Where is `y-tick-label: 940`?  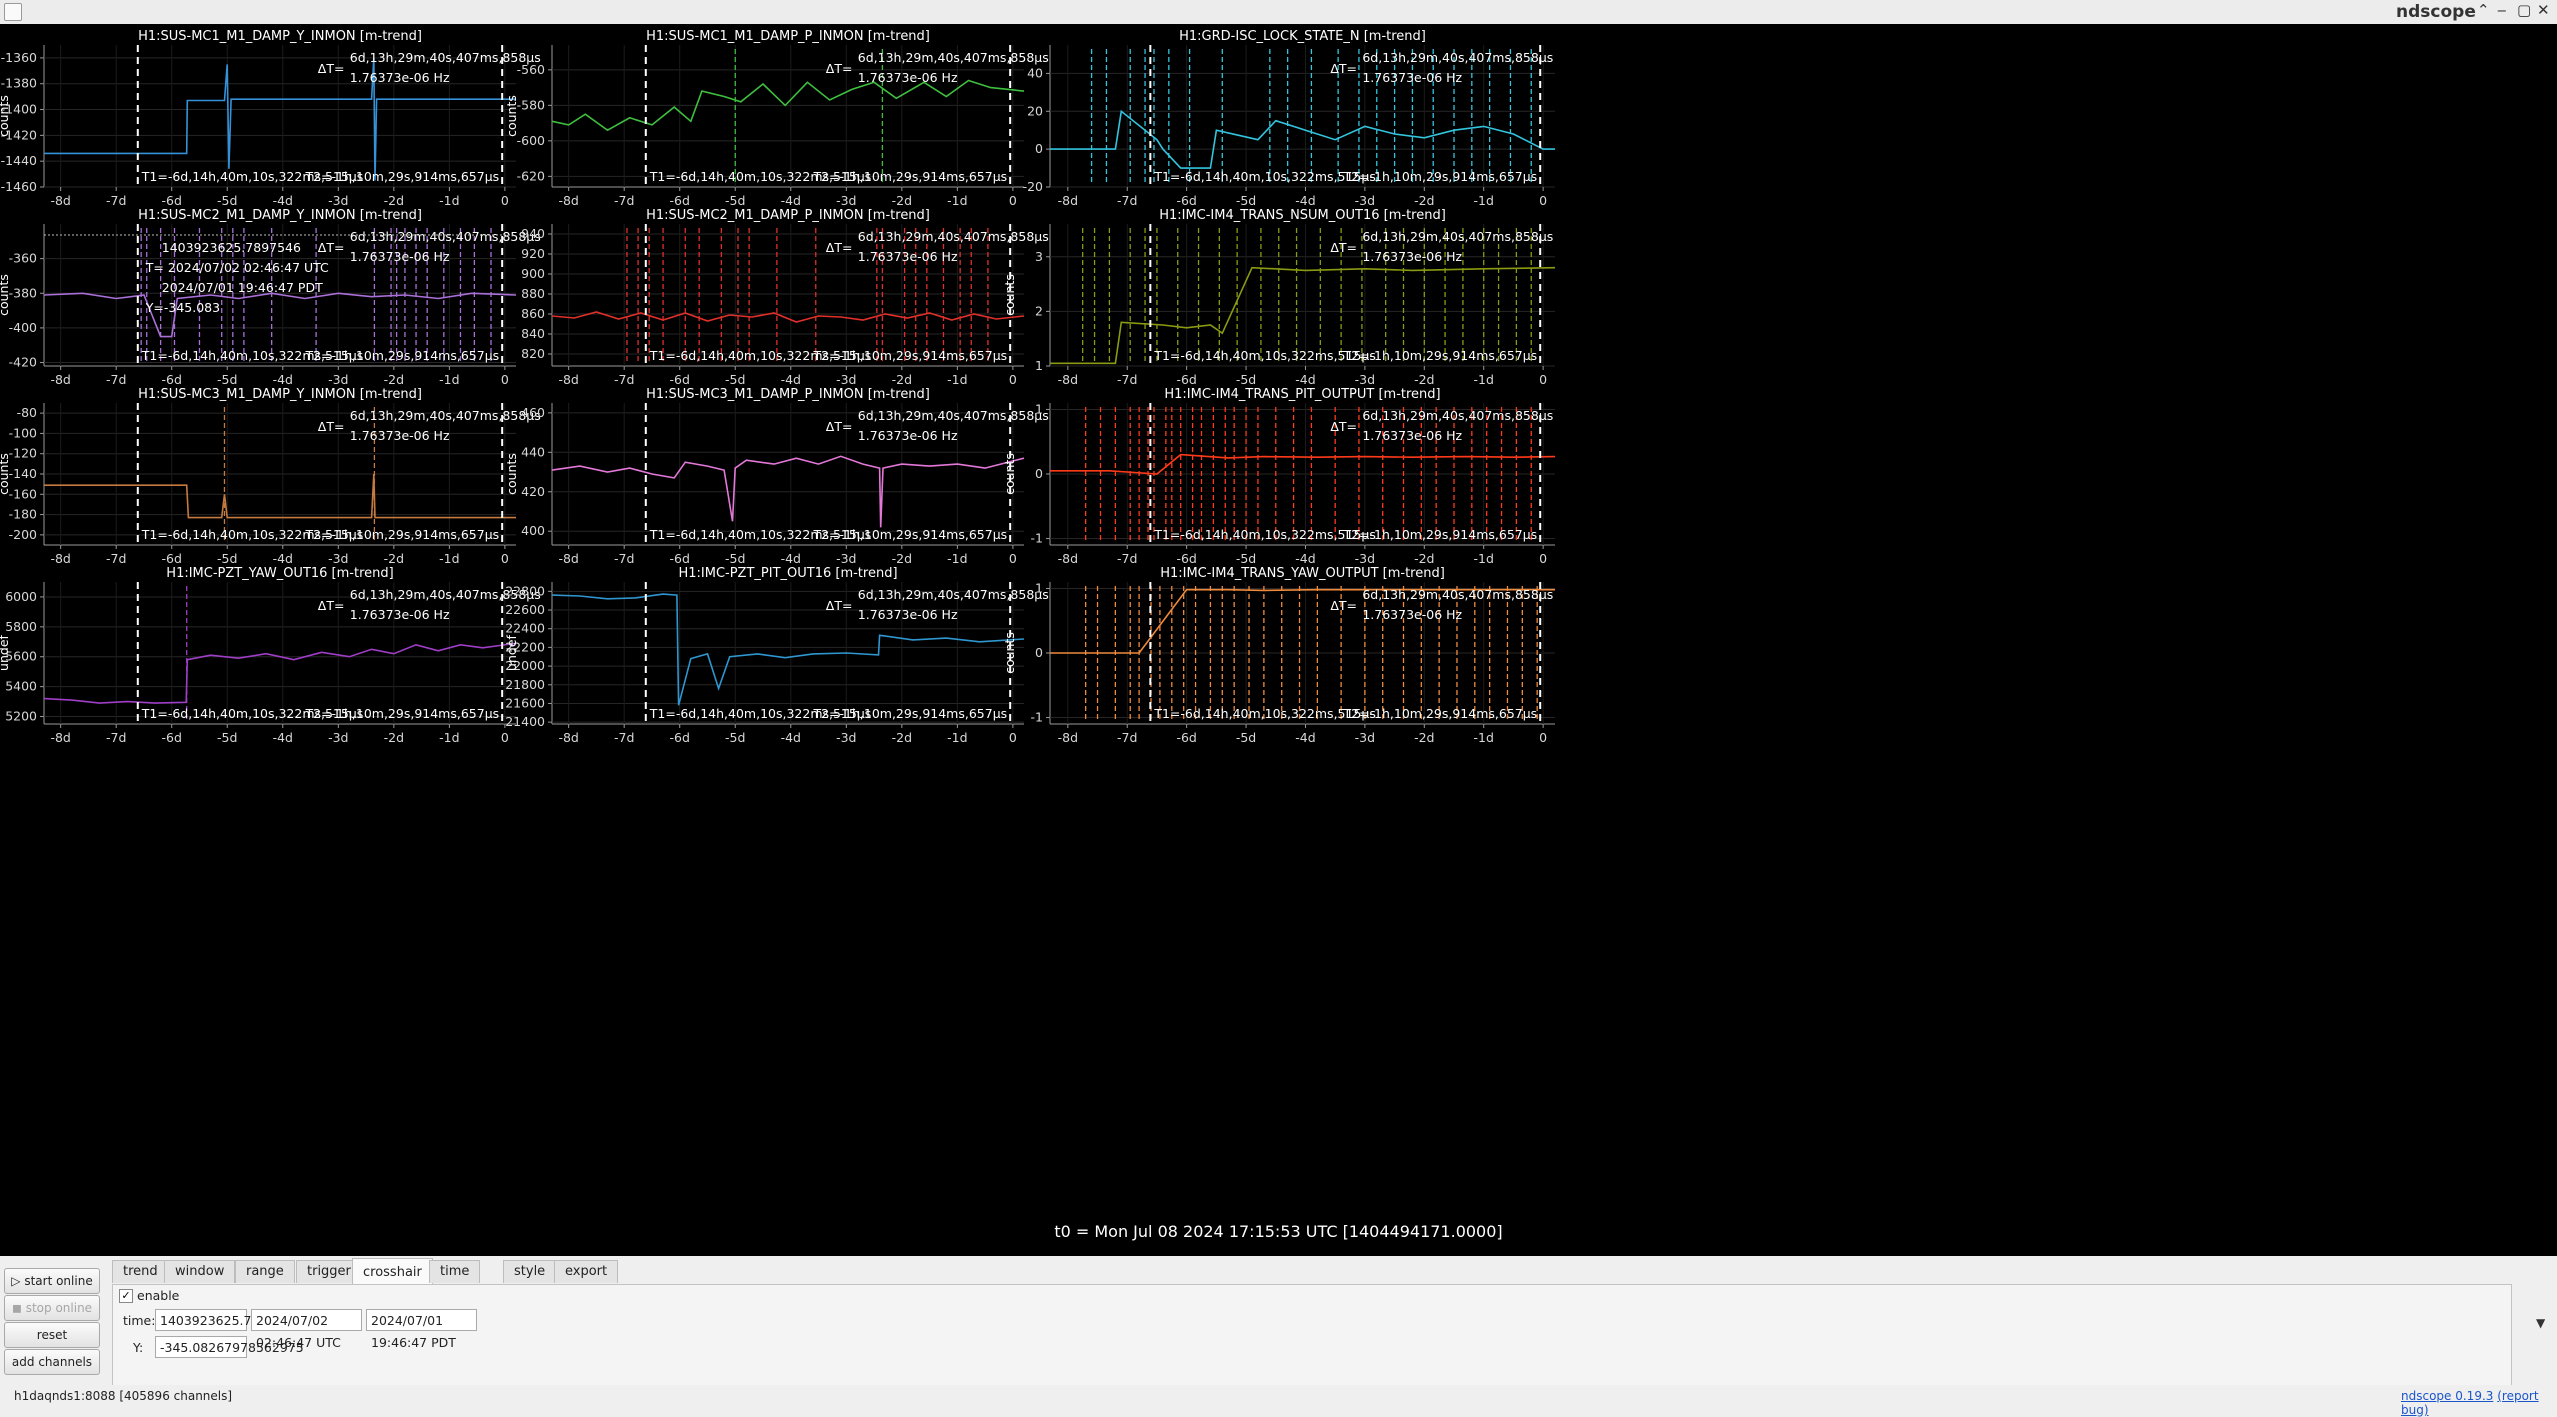 y-tick-label: 940 is located at coordinates (533, 233).